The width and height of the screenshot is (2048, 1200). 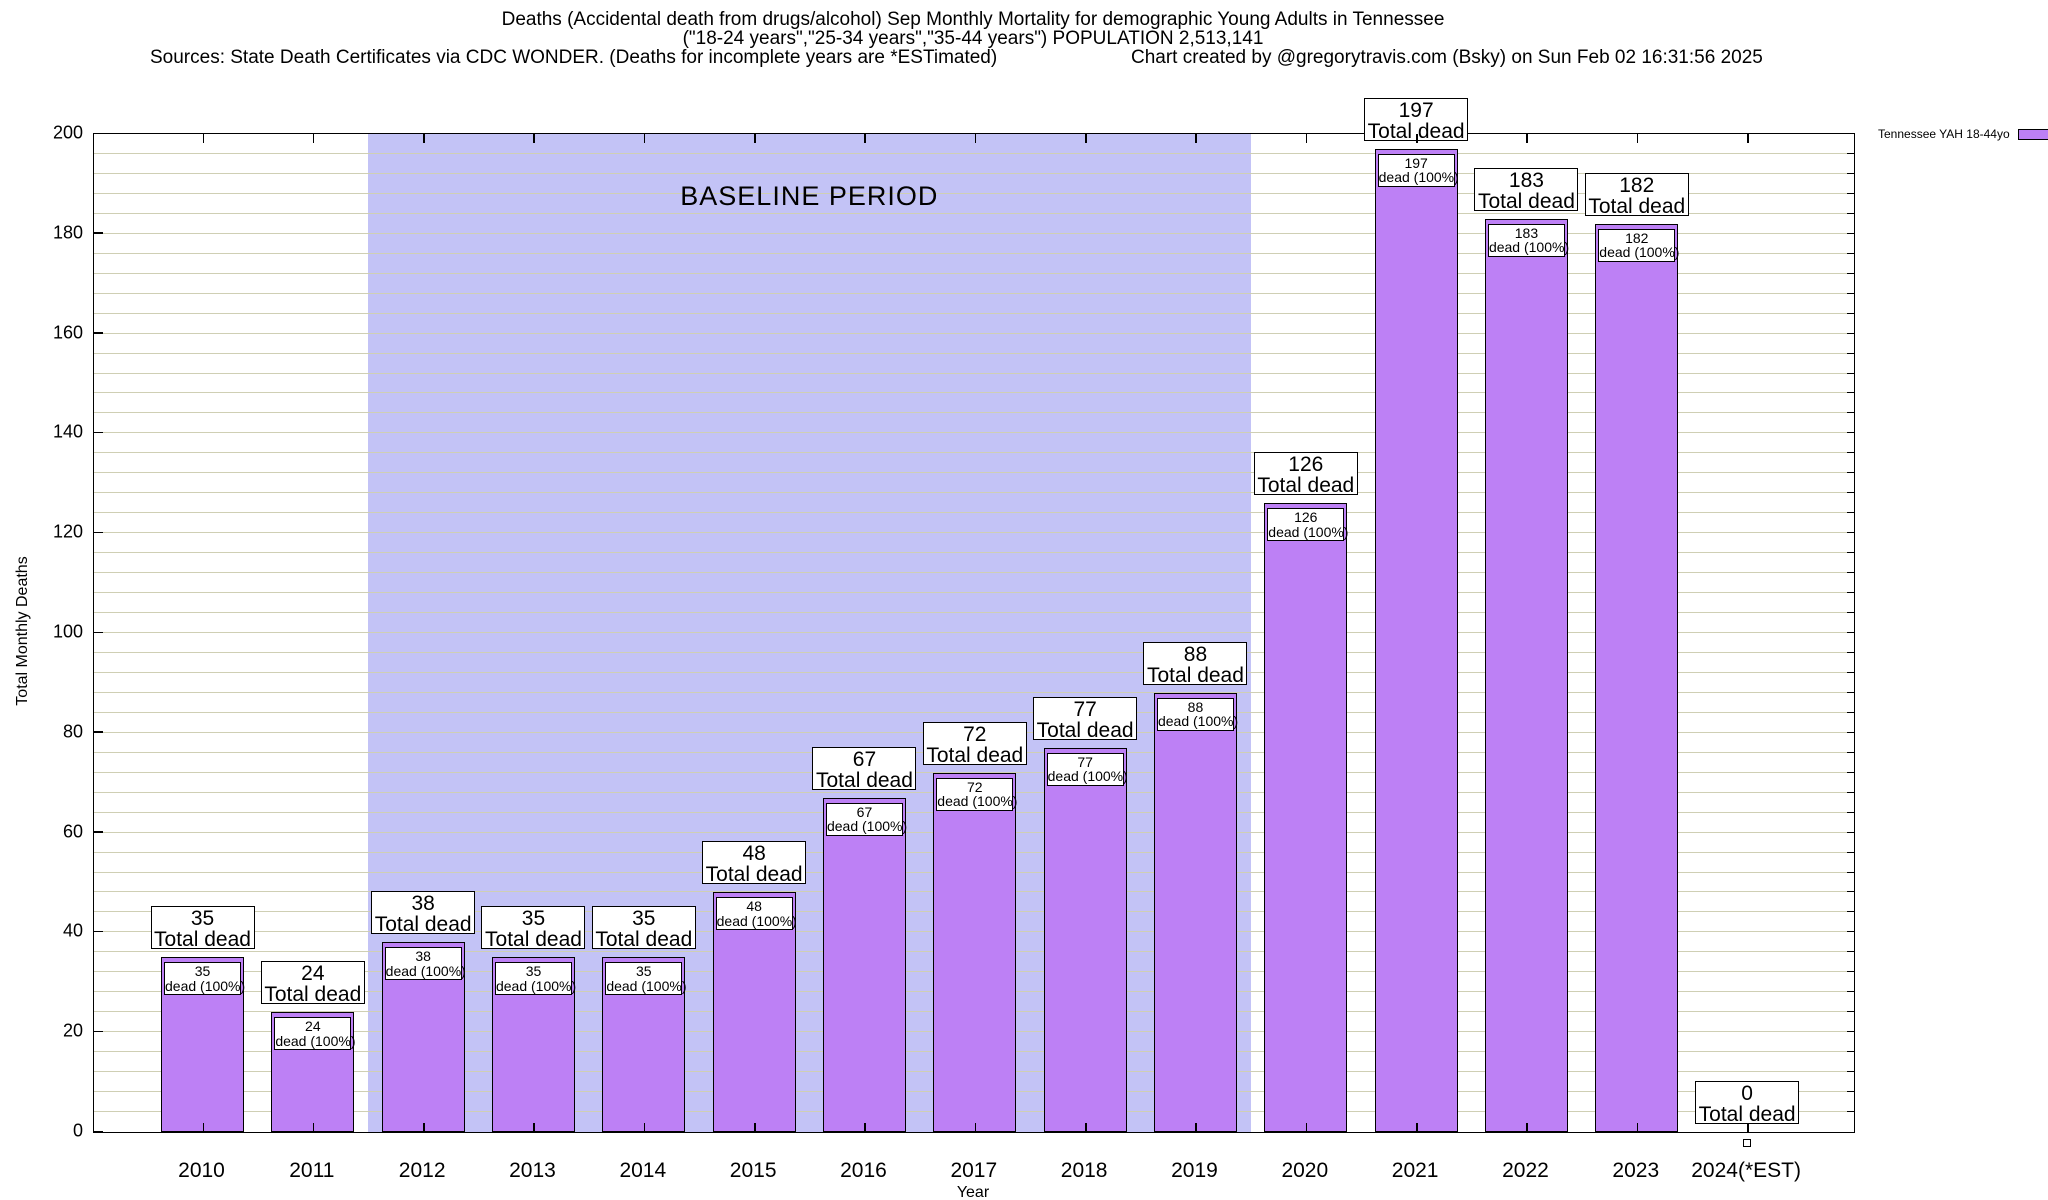 I want to click on y-tick-label: 0, so click(x=77, y=1130).